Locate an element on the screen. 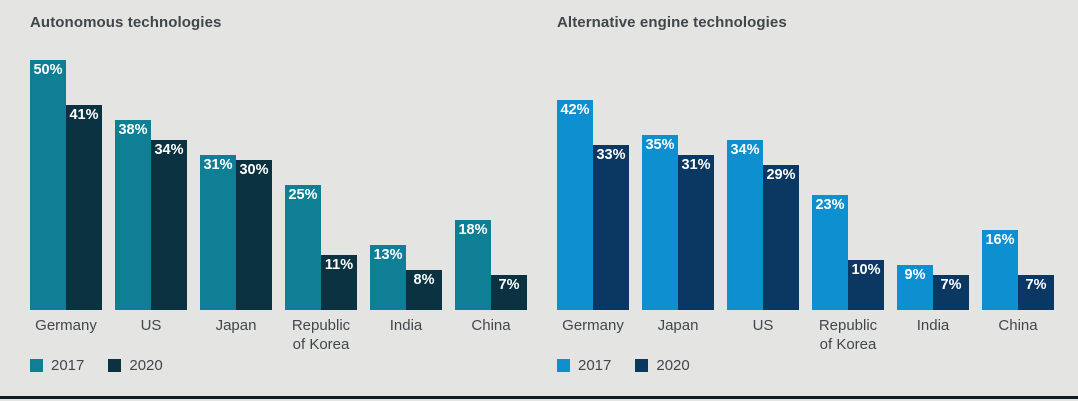 This screenshot has width=1078, height=401. bar-2017: 25% is located at coordinates (303, 247).